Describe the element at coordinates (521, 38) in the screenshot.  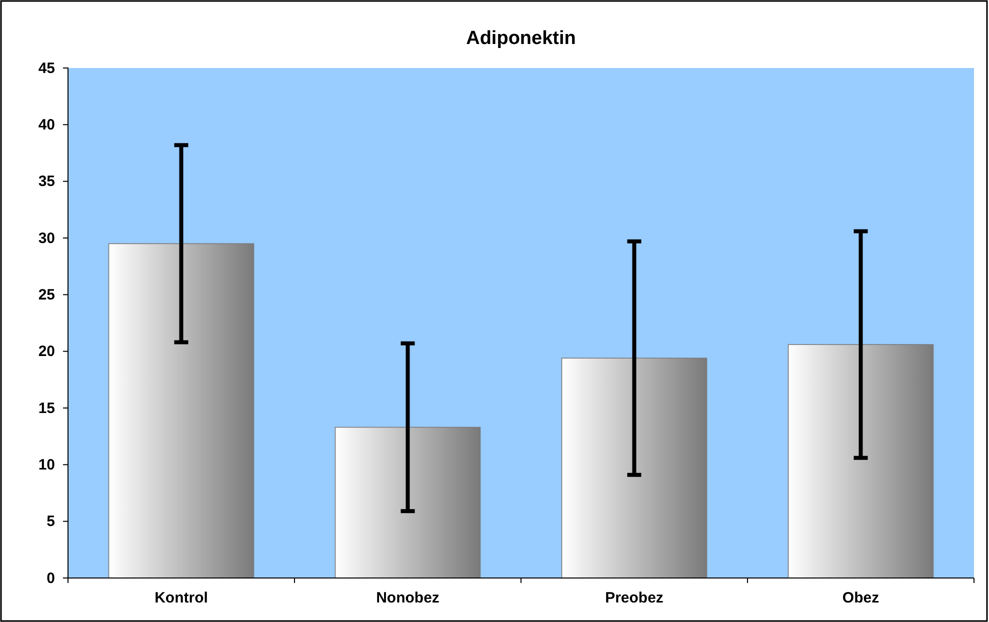
I see `chart-title: Adiponektin` at that location.